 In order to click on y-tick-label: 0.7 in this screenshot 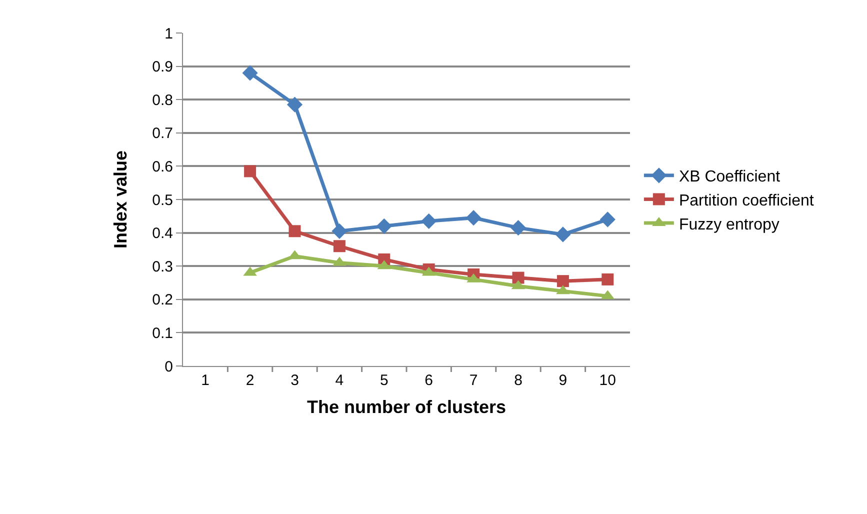, I will do `click(162, 133)`.